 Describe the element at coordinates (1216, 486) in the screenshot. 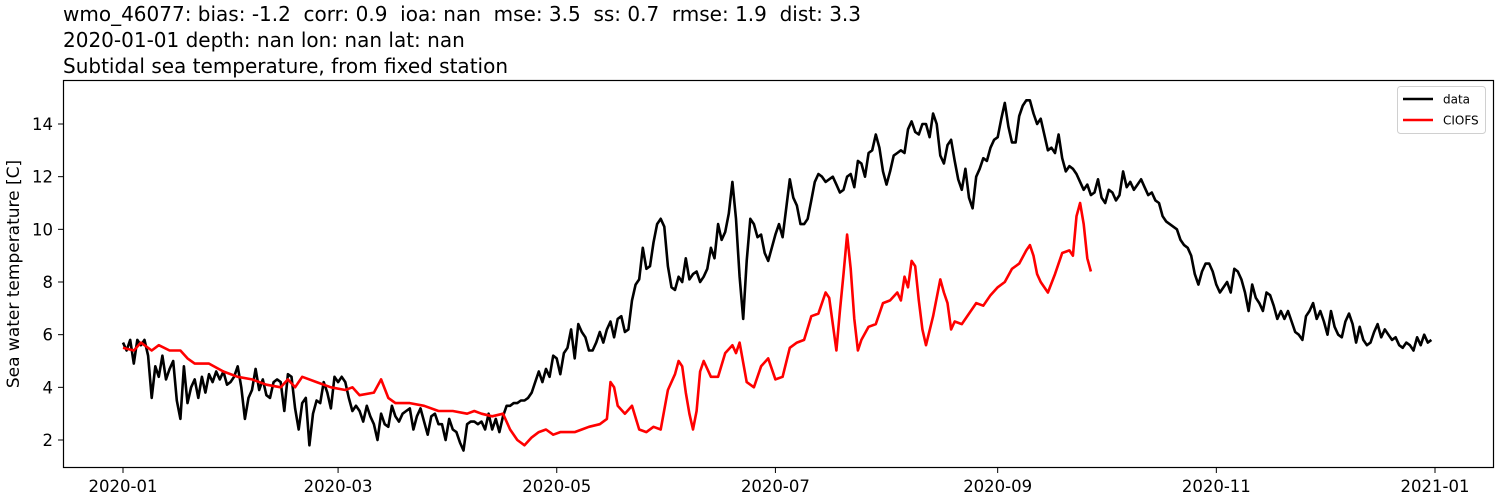

I see `x-tick-label: 2020-11` at that location.